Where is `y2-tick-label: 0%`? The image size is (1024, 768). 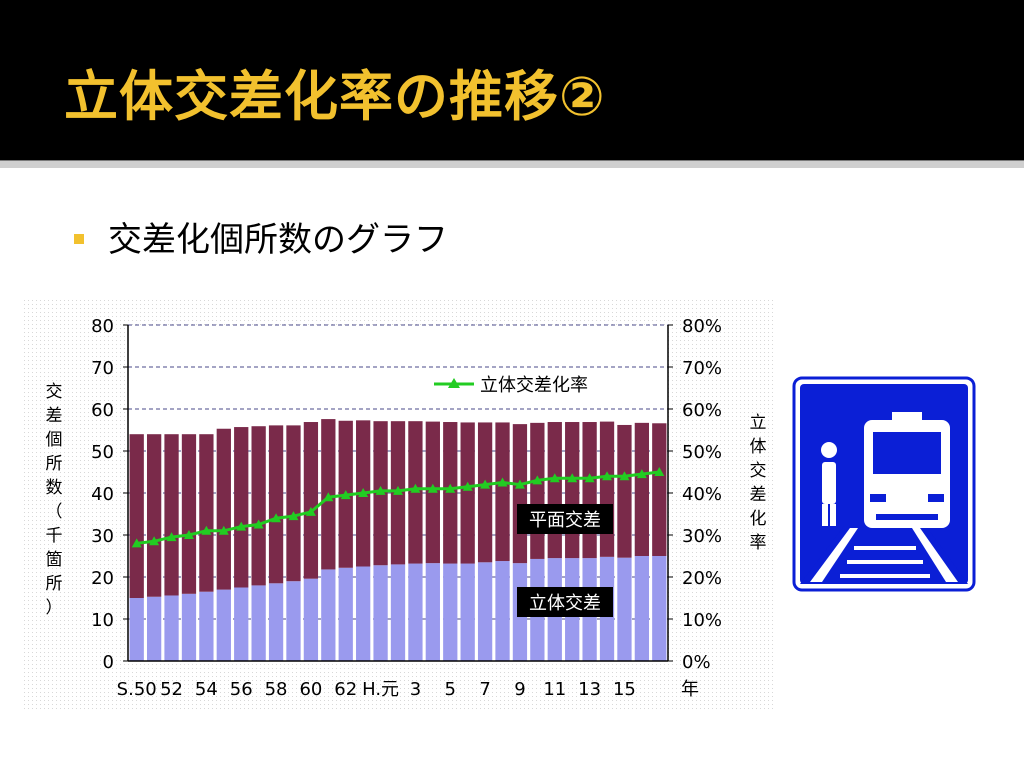
y2-tick-label: 0% is located at coordinates (696, 662).